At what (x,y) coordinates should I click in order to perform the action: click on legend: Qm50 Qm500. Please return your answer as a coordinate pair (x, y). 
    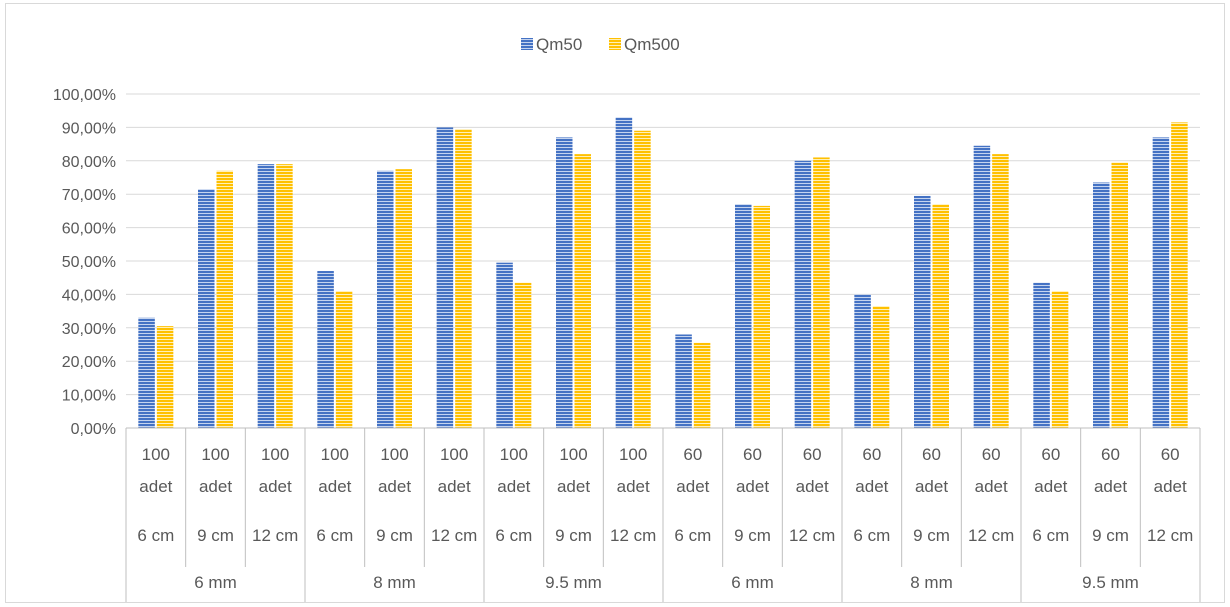
    Looking at the image, I should click on (600, 44).